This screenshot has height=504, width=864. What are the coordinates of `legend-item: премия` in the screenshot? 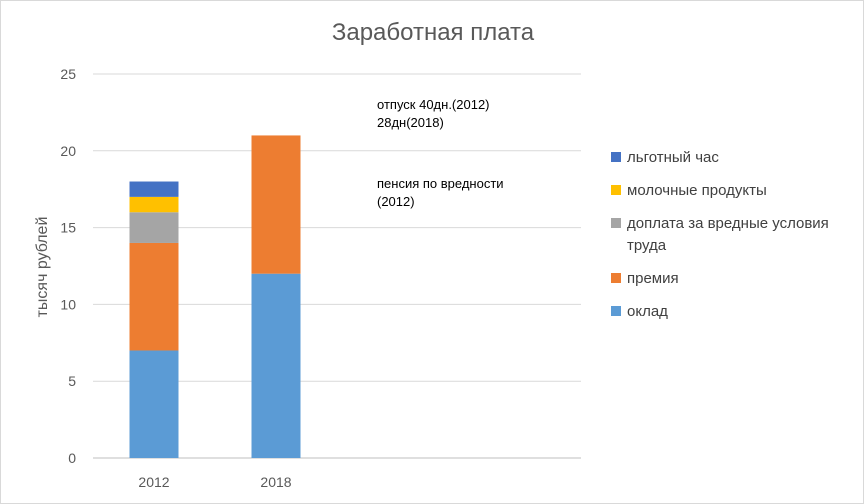 It's located at (736, 279).